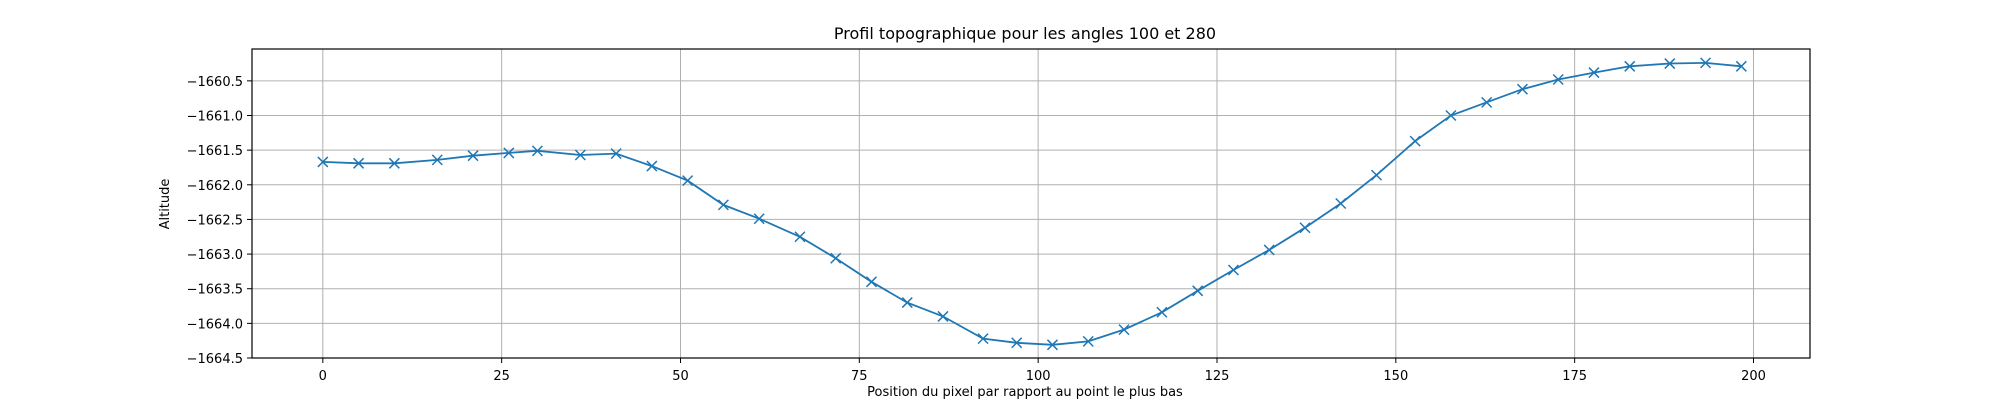 The height and width of the screenshot is (400, 2000). What do you see at coordinates (680, 376) in the screenshot?
I see `x-tick-label: 50` at bounding box center [680, 376].